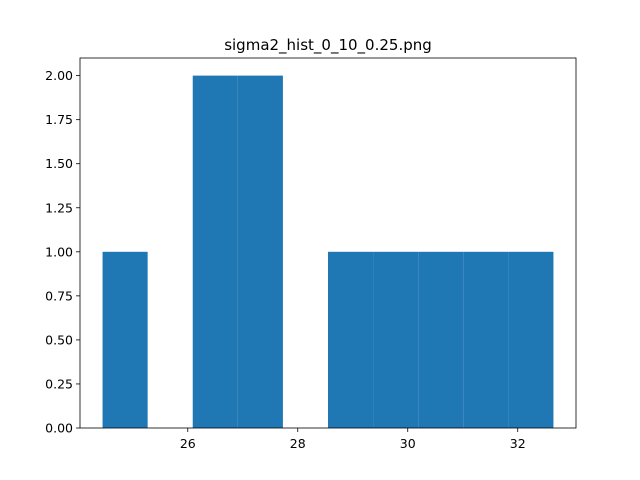 The height and width of the screenshot is (480, 640). I want to click on y-axis: 0.00 0.25 0.50 0.75 1.00 1.25 1.50 1.75 2.00, so click(62, 252).